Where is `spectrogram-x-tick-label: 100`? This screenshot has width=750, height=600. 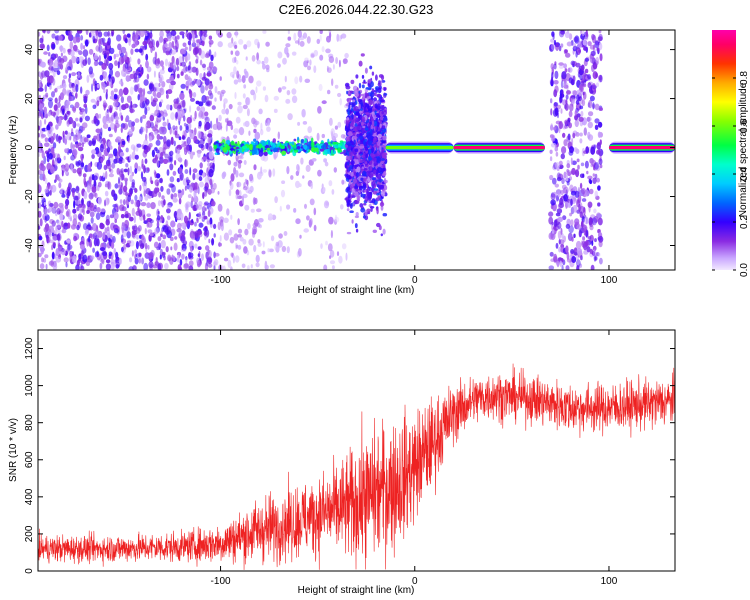
spectrogram-x-tick-label: 100 is located at coordinates (609, 280).